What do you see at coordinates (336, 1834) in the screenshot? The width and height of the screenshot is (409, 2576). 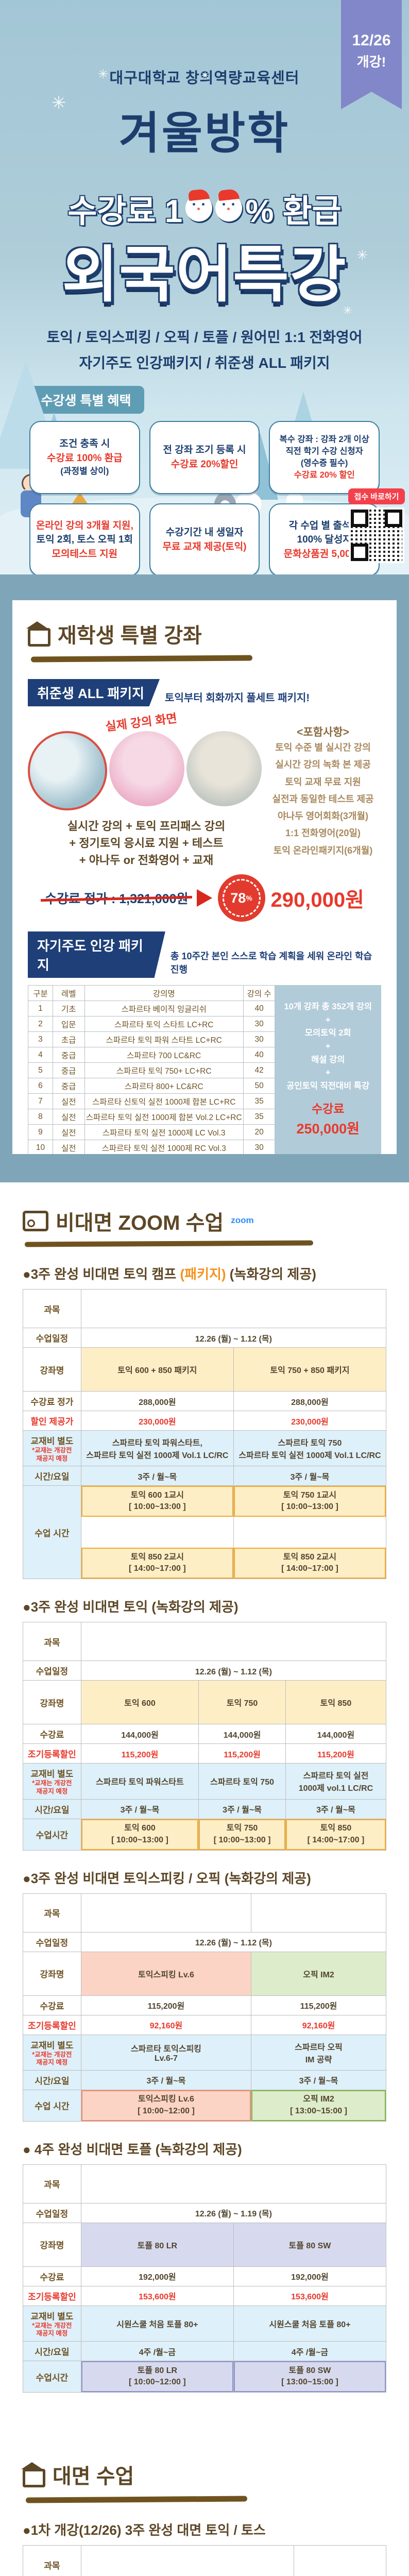 I see `schedule-slot: 토익 850 [ 14:00~17:00 ]` at bounding box center [336, 1834].